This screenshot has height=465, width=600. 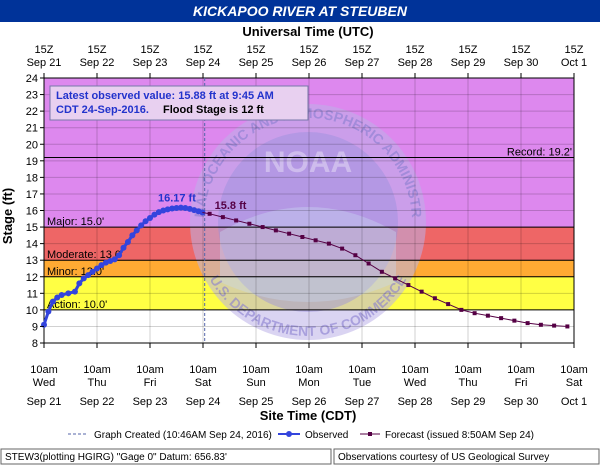 I want to click on y-tick-label: 9, so click(x=35, y=327).